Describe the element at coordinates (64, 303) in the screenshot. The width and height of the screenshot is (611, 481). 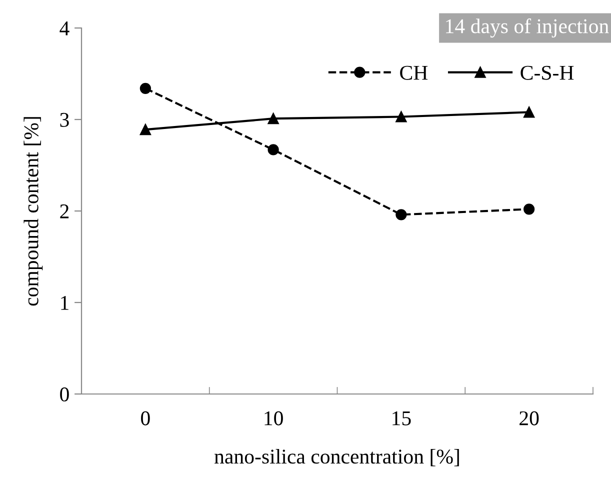
I see `y-tick-label: 1` at that location.